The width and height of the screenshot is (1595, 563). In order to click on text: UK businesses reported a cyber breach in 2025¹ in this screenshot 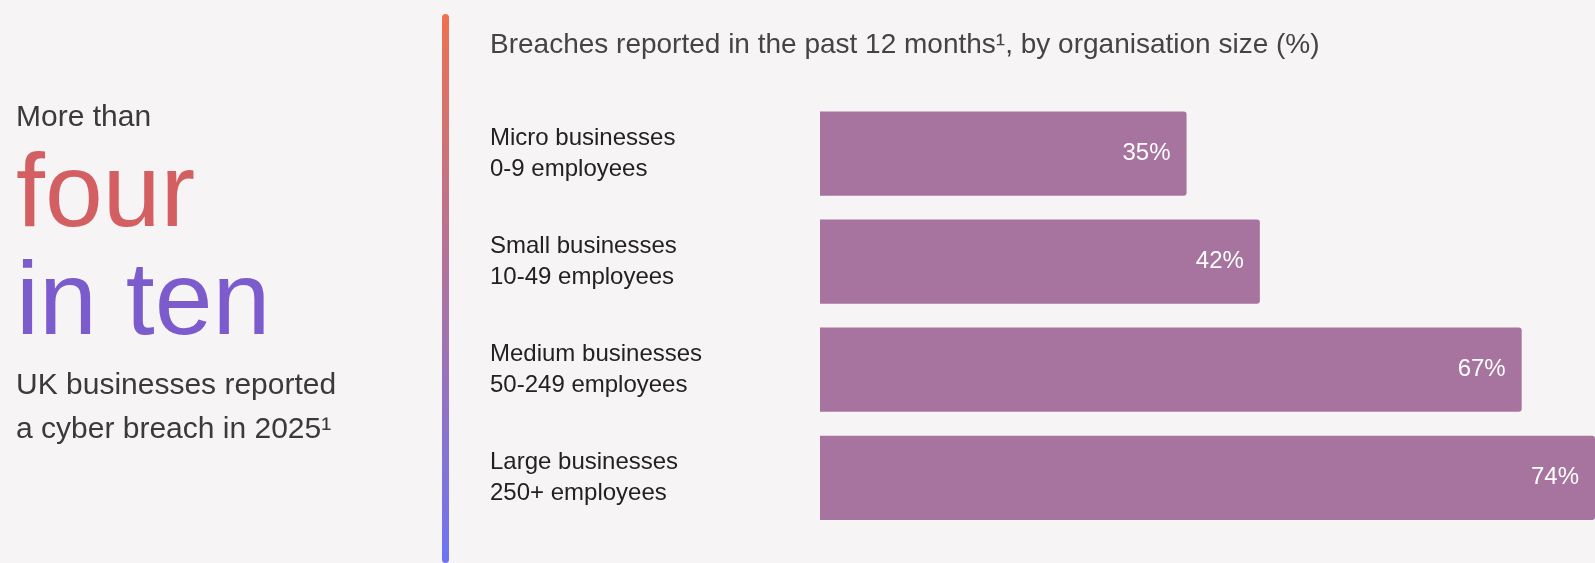, I will do `click(177, 406)`.